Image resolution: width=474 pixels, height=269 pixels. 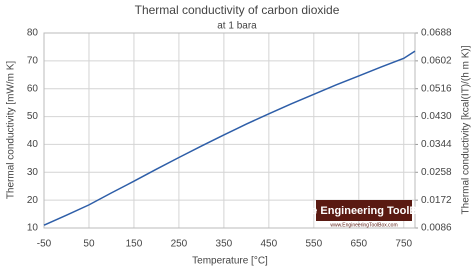 I want to click on y2-tick-label: 0.0688, so click(x=436, y=33).